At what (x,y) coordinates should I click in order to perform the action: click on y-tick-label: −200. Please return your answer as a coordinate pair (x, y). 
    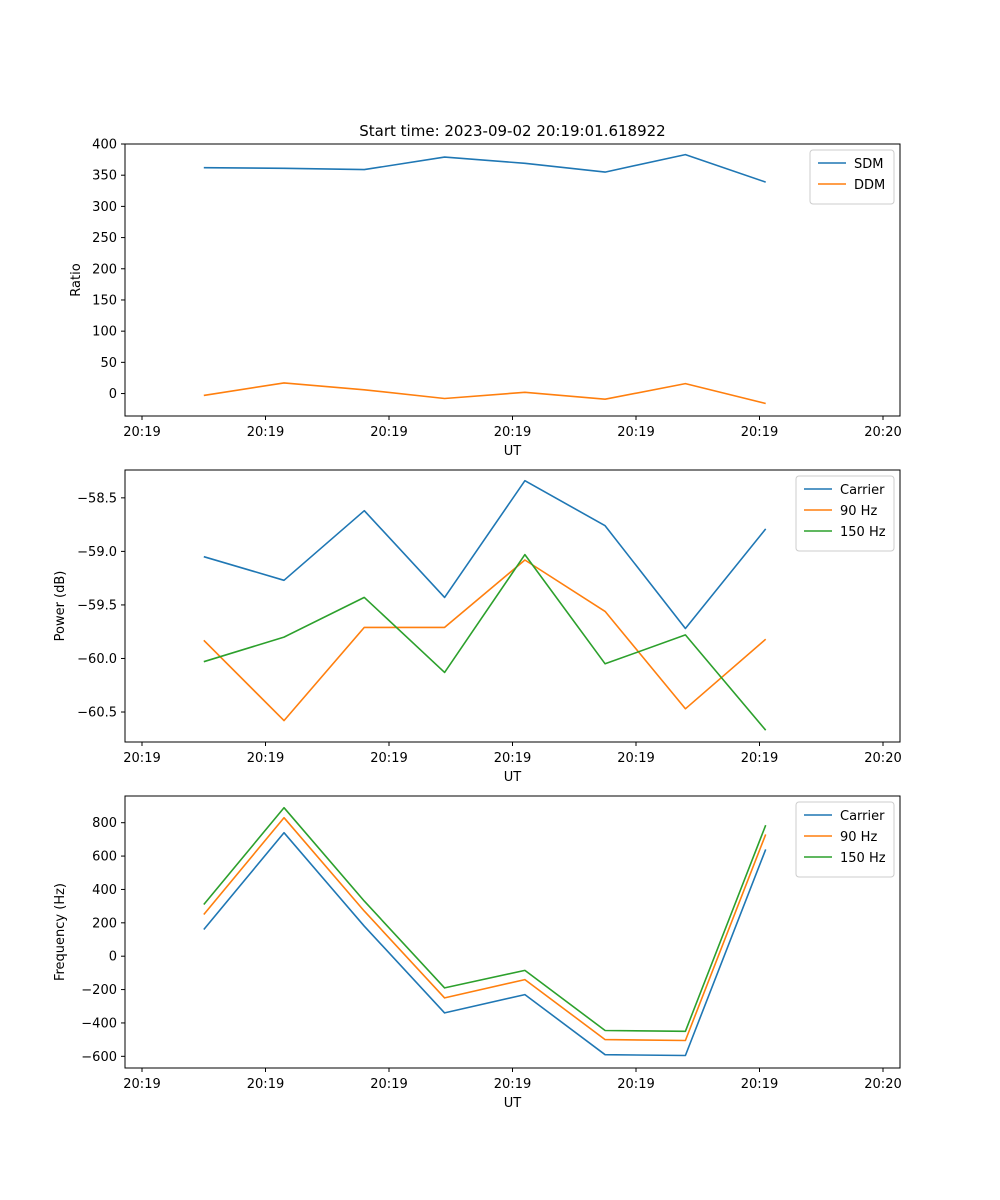
    Looking at the image, I should click on (99, 990).